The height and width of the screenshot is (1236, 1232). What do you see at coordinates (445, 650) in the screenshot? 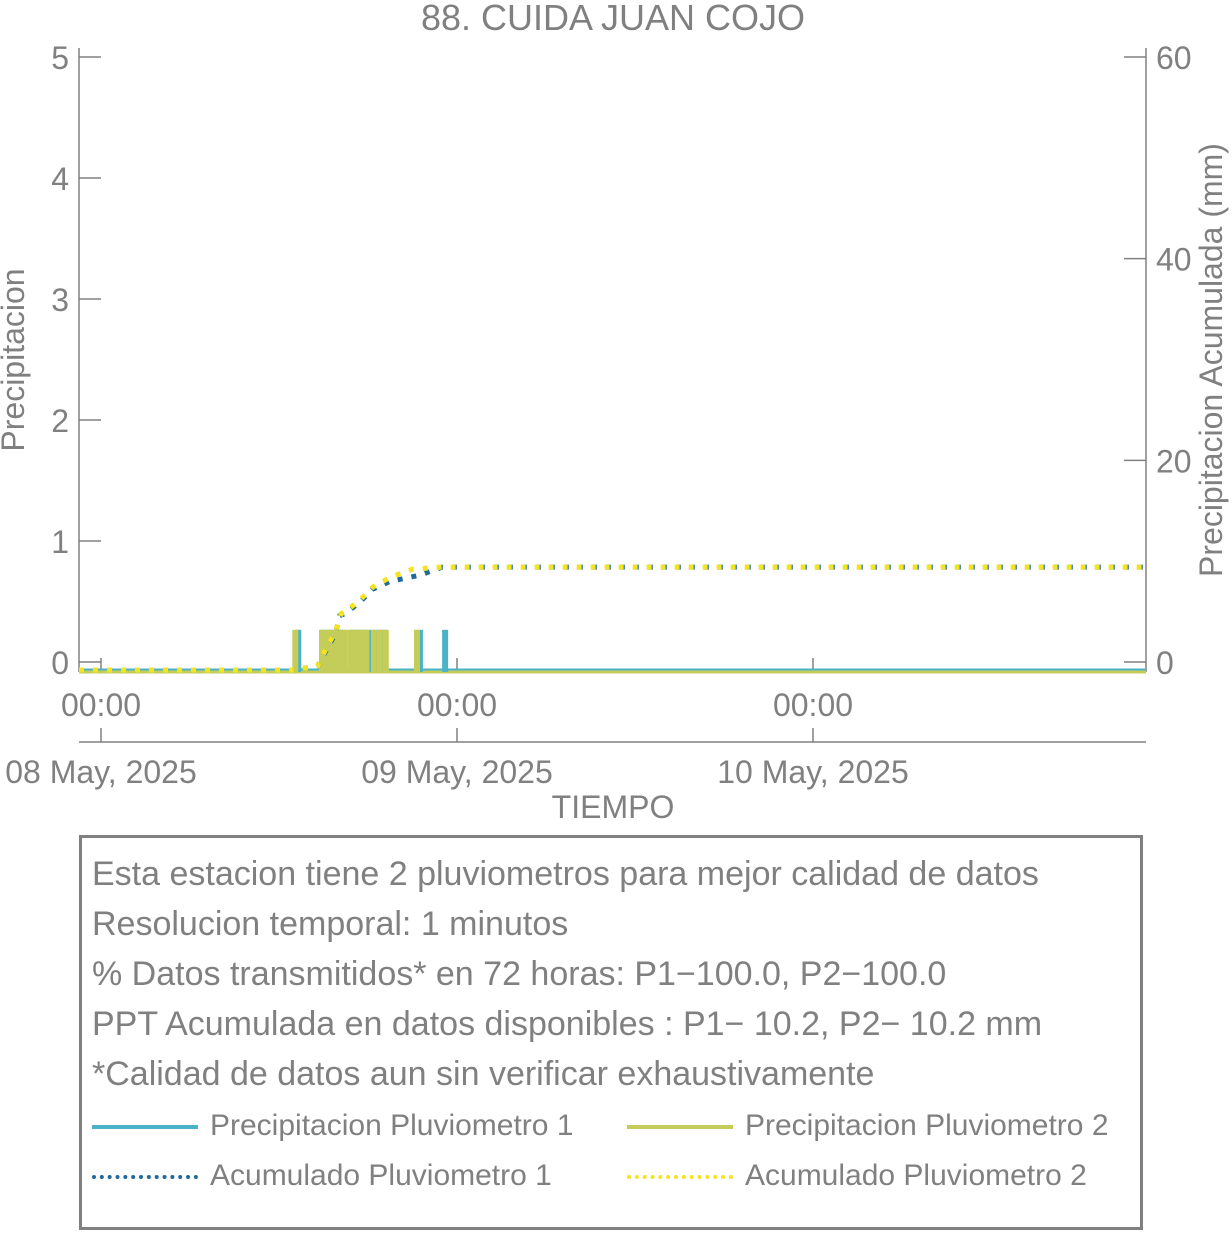
I see `precip-bar-p1` at bounding box center [445, 650].